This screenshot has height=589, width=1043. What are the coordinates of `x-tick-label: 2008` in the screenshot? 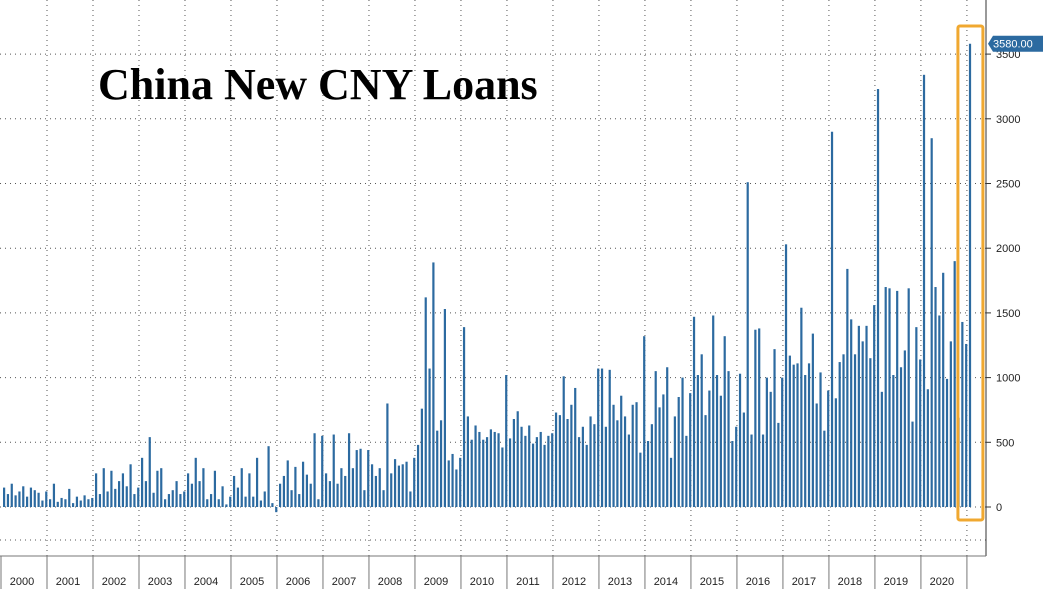 It's located at (390, 582).